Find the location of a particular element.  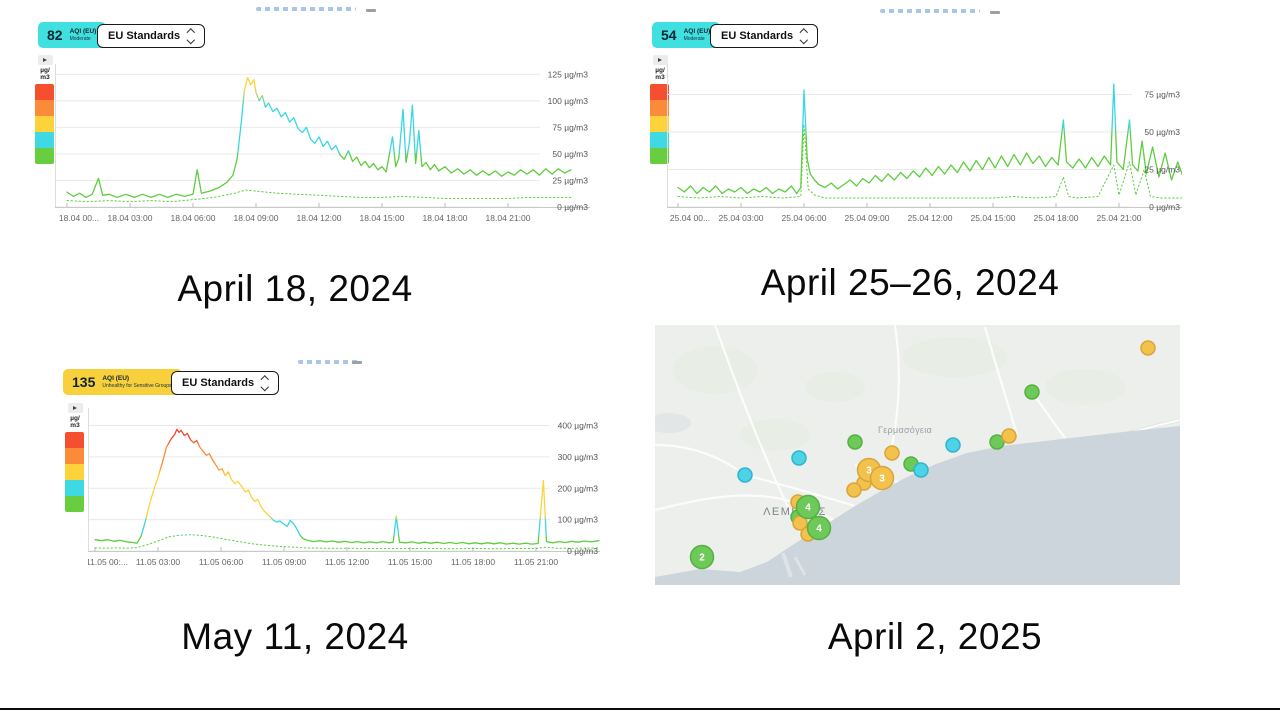

x-axis-tick-label: 18.04 03:00 is located at coordinates (130, 218).